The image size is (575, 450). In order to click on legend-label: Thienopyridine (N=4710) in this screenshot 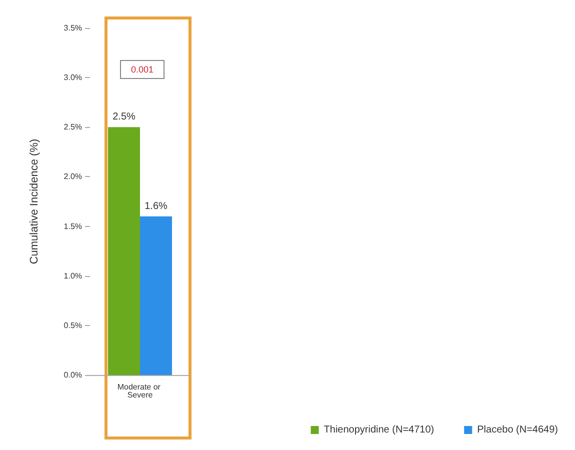, I will do `click(379, 430)`.